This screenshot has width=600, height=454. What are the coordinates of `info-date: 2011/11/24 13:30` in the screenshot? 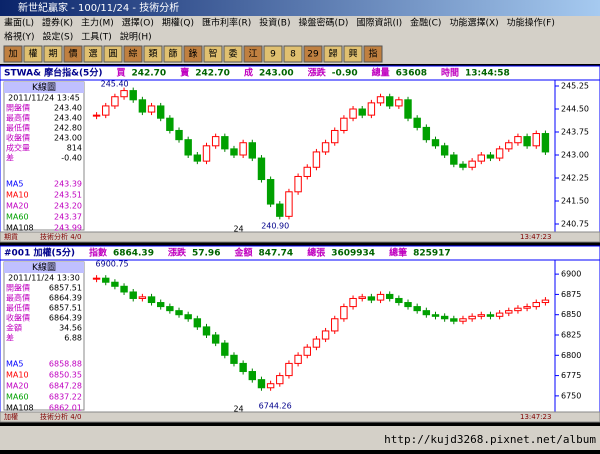 It's located at (44, 278).